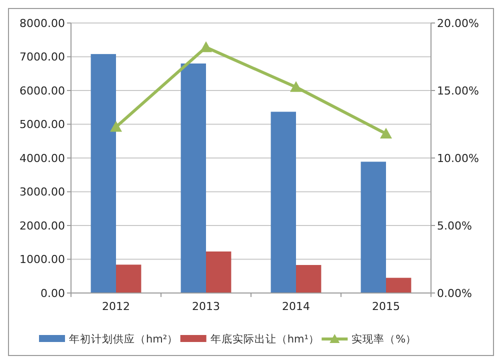 This screenshot has width=500, height=362. Describe the element at coordinates (458, 91) in the screenshot. I see `y2-tick-label: 15.00%` at that location.